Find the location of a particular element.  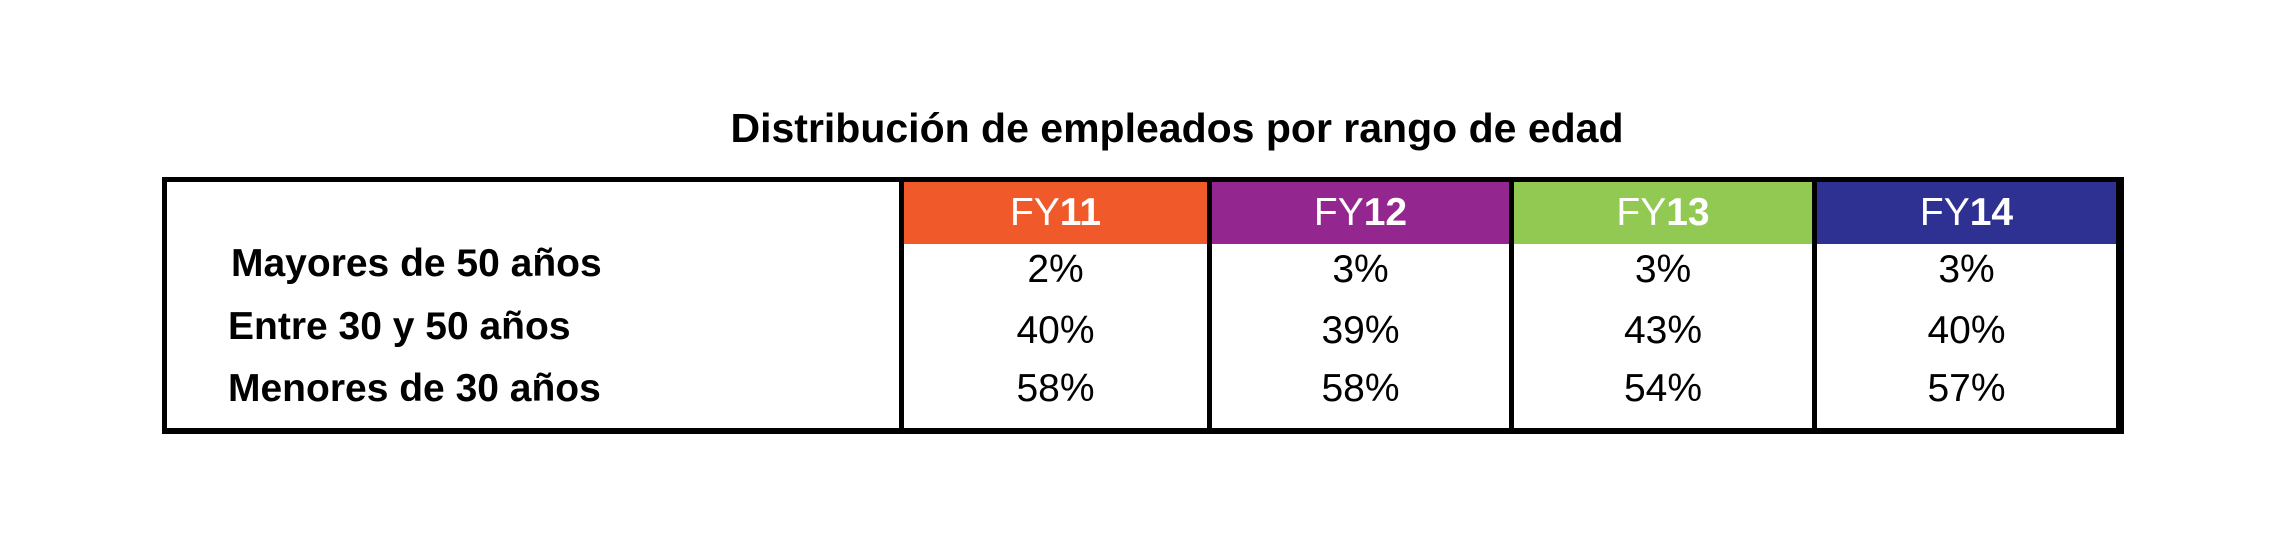

row-label-over-50: Mayores de 50 años is located at coordinates (416, 263).